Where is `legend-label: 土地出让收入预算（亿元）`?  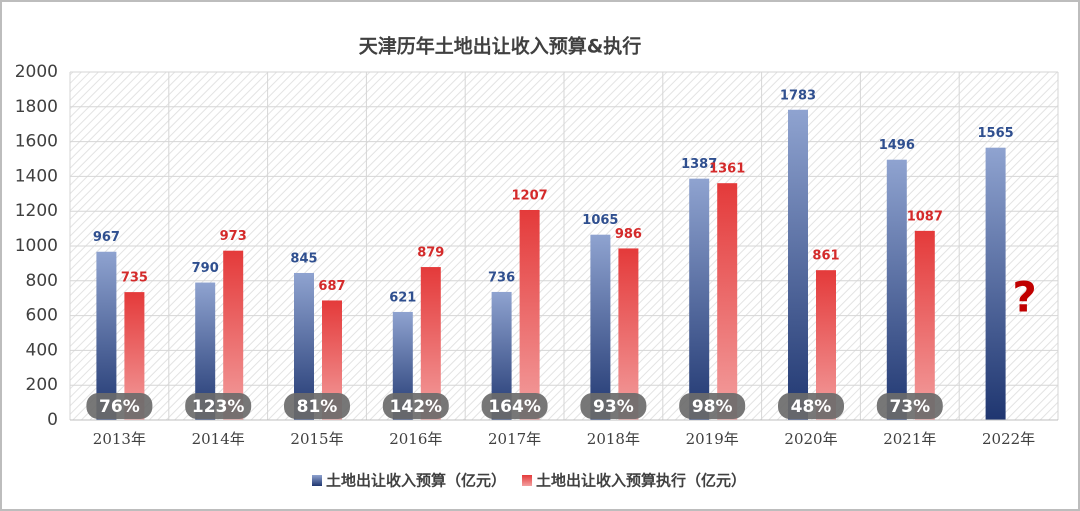
legend-label: 土地出让收入预算（亿元） is located at coordinates (416, 481).